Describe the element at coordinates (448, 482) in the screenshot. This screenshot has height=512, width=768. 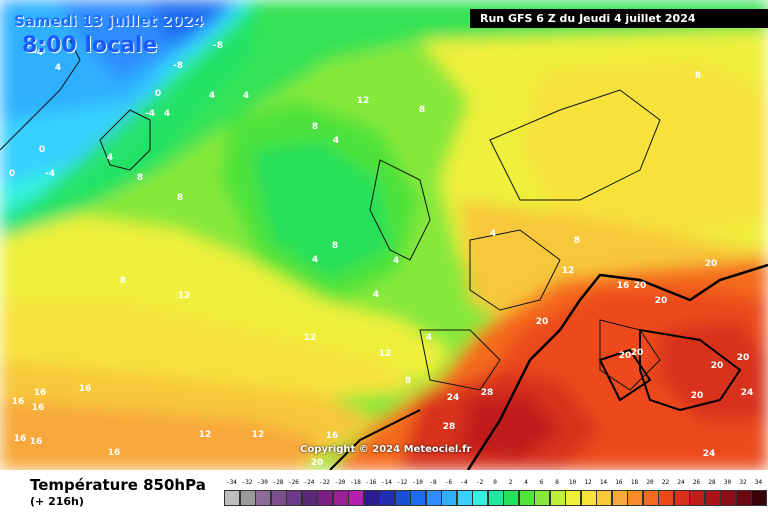
I see `legend-label: -6` at that location.